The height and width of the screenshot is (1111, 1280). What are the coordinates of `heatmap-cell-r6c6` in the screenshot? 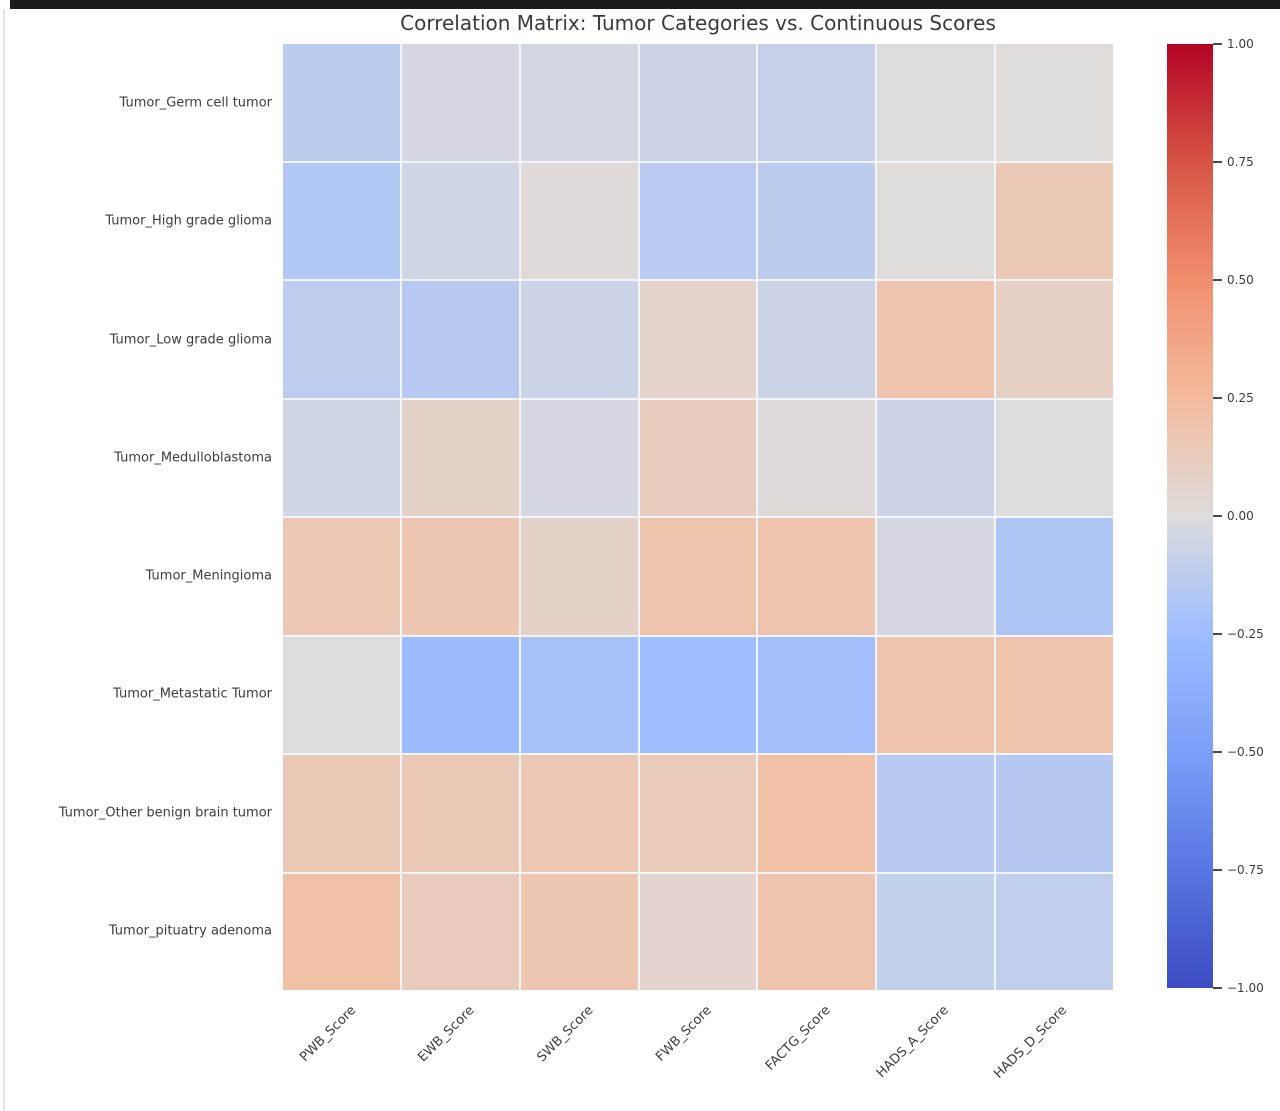 It's located at (1054, 813).